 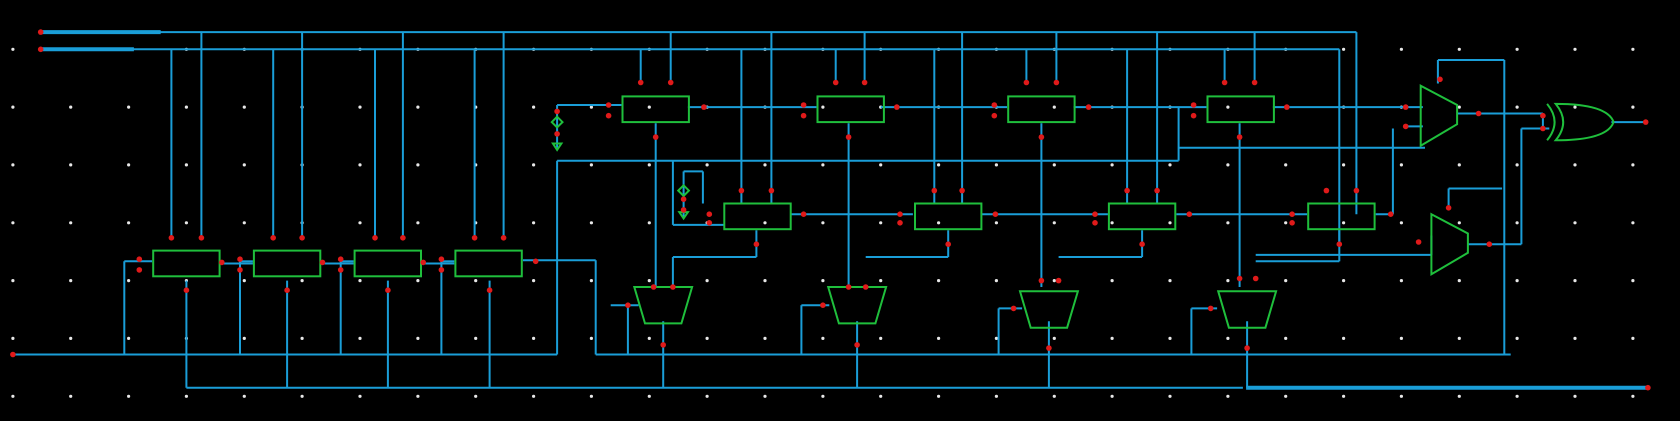 What do you see at coordinates (1449, 244) in the screenshot?
I see `mux-right-bottom` at bounding box center [1449, 244].